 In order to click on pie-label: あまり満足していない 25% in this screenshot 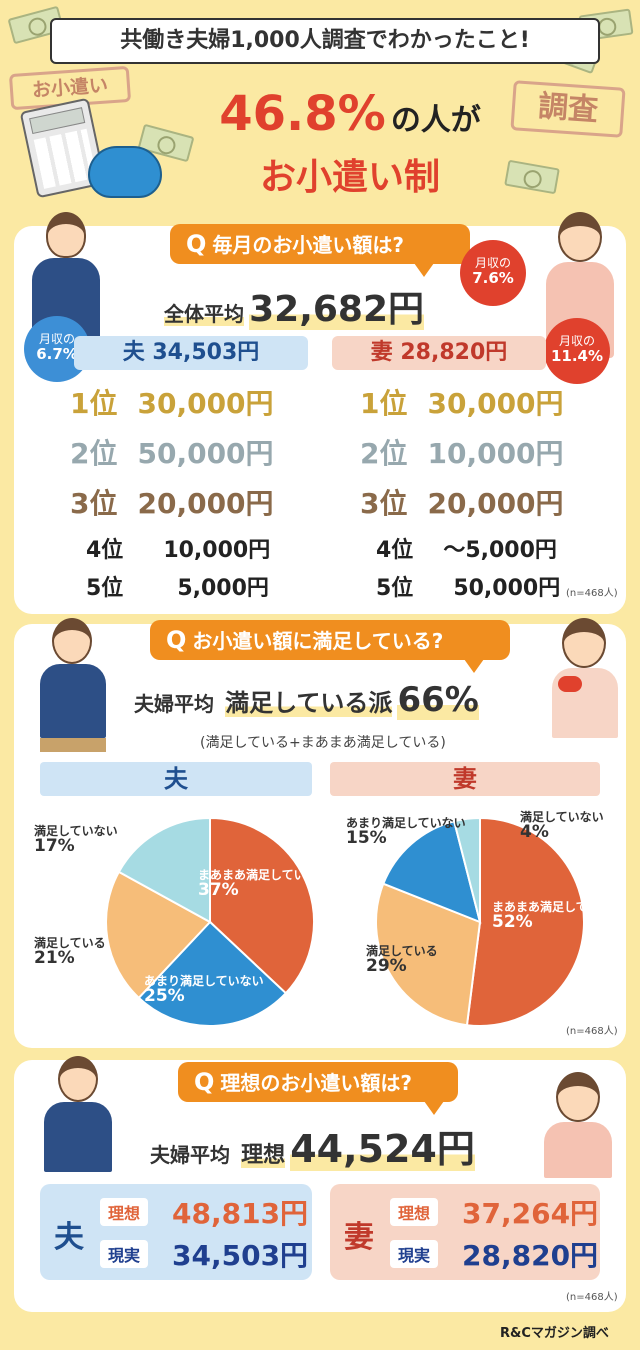, I will do `click(204, 990)`.